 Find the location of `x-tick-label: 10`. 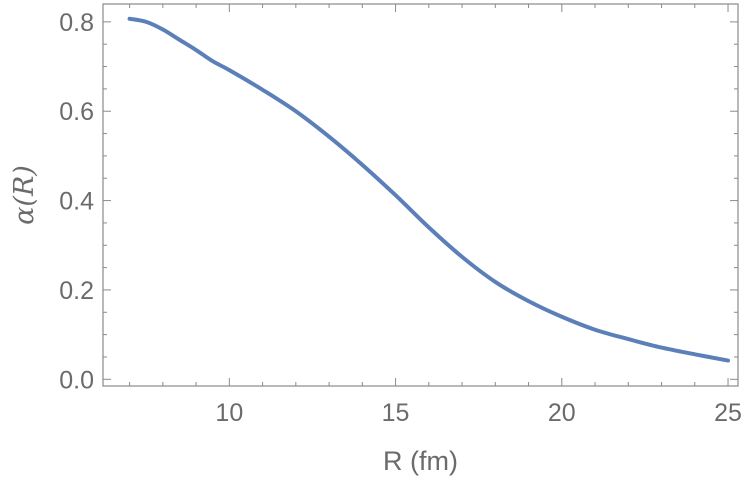

x-tick-label: 10 is located at coordinates (229, 413).